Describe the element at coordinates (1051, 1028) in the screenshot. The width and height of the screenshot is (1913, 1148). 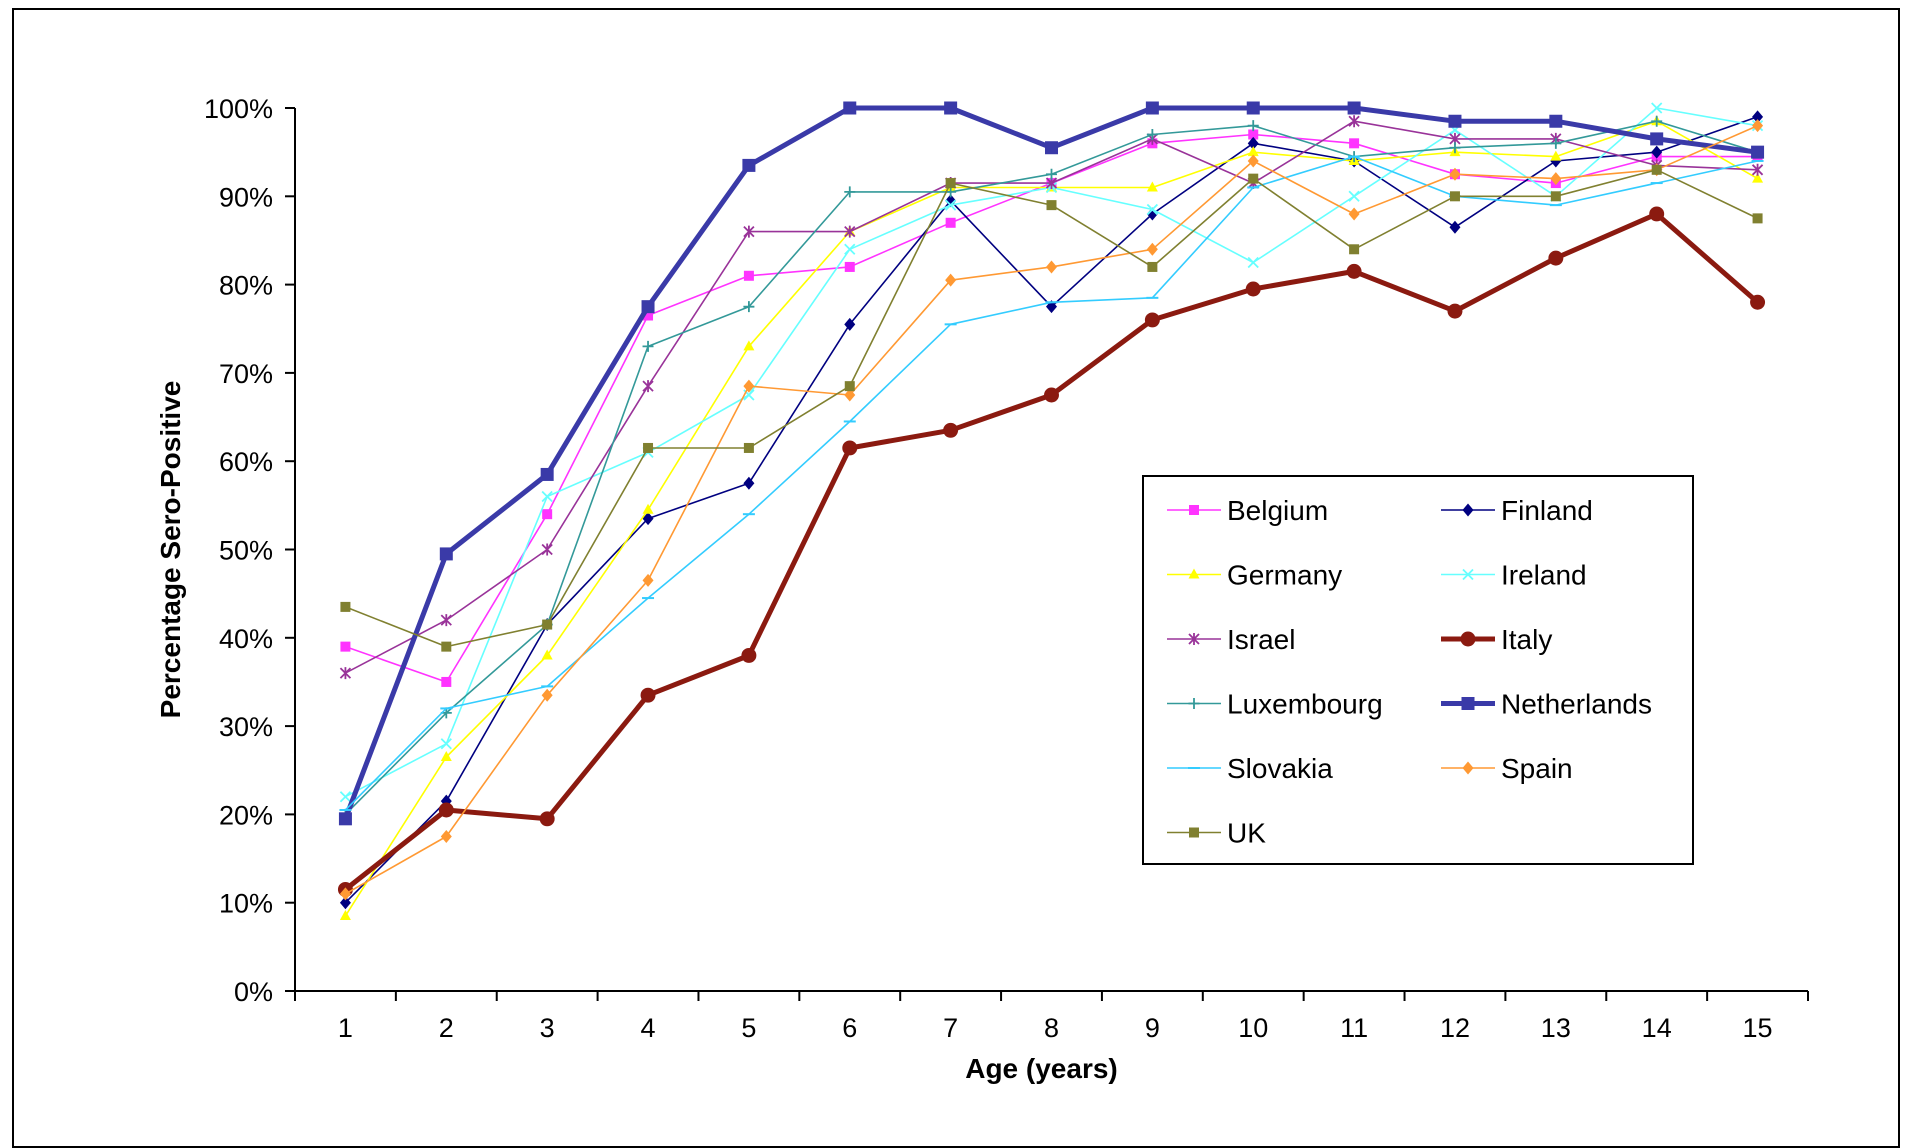
I see `x-tick-label: 8` at that location.